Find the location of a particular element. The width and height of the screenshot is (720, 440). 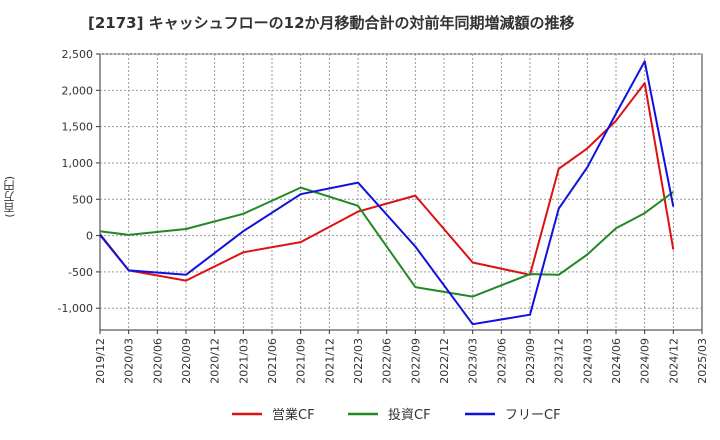

x-tick-label: 2024/06 is located at coordinates (616, 361).